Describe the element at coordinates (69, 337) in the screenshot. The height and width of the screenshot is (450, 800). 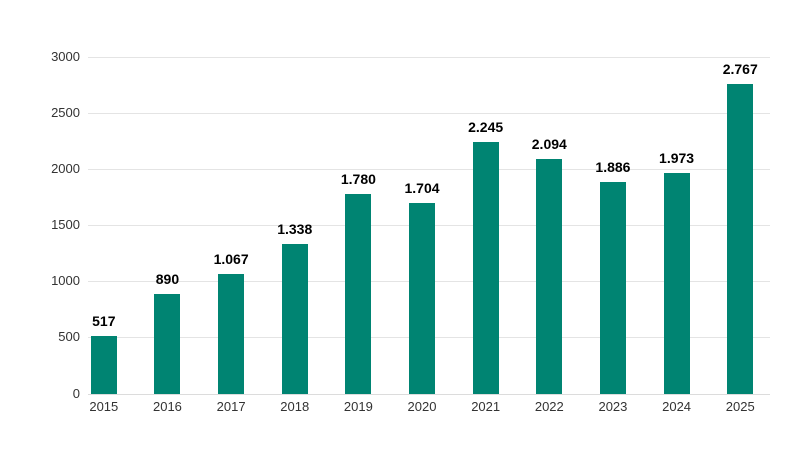
I see `y-tick-label-500: 500` at that location.